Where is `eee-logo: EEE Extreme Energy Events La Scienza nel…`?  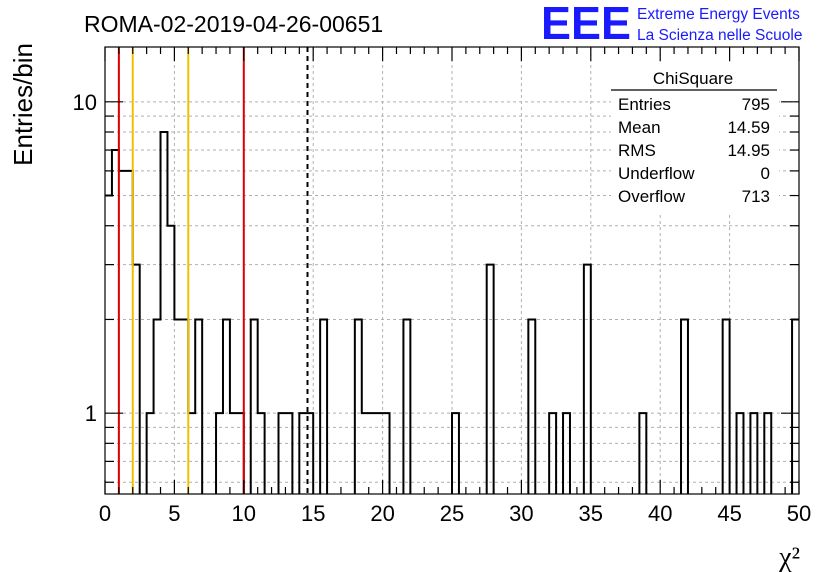
eee-logo: EEE Extreme Energy Events La Scienza nel… is located at coordinates (671, 24).